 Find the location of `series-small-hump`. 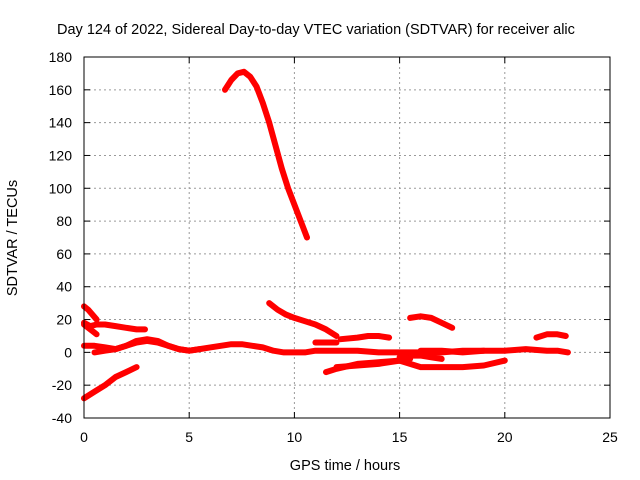

series-small-hump is located at coordinates (365, 338).